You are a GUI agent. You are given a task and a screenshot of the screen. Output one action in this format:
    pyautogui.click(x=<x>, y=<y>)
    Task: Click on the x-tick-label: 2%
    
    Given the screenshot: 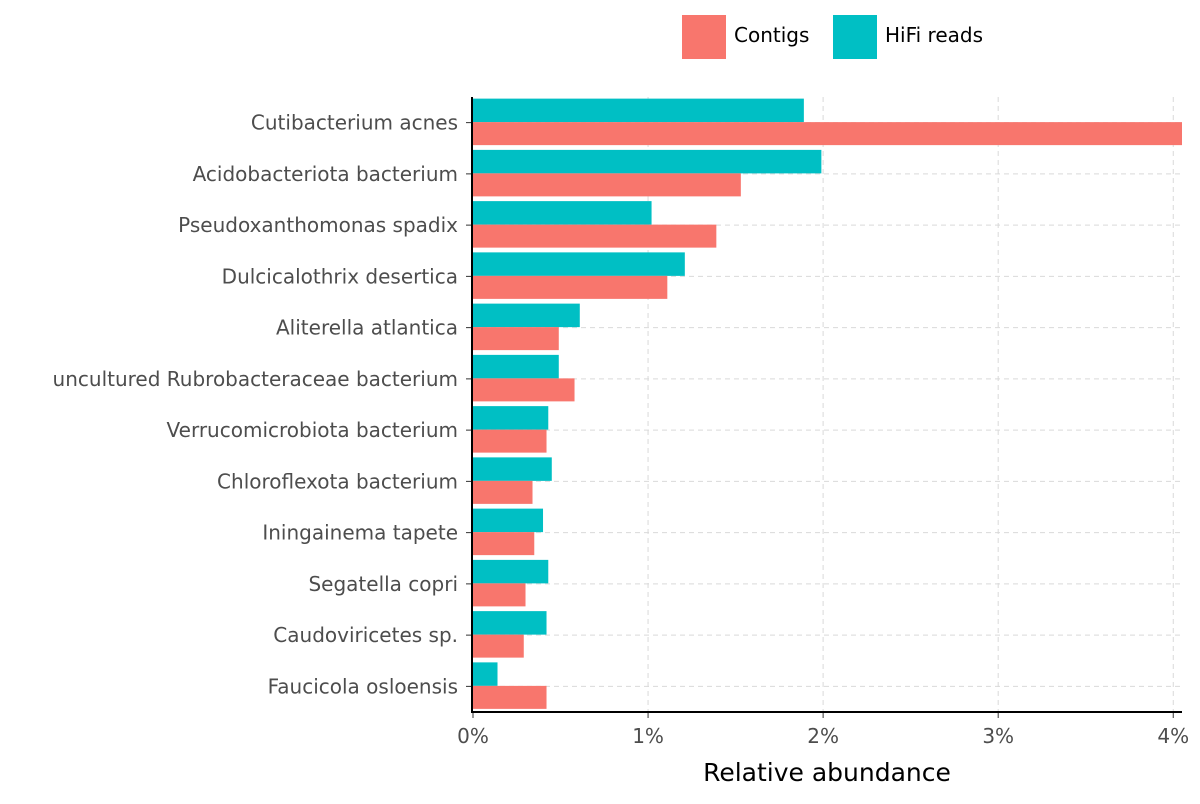 What is the action you would take?
    pyautogui.click(x=823, y=736)
    